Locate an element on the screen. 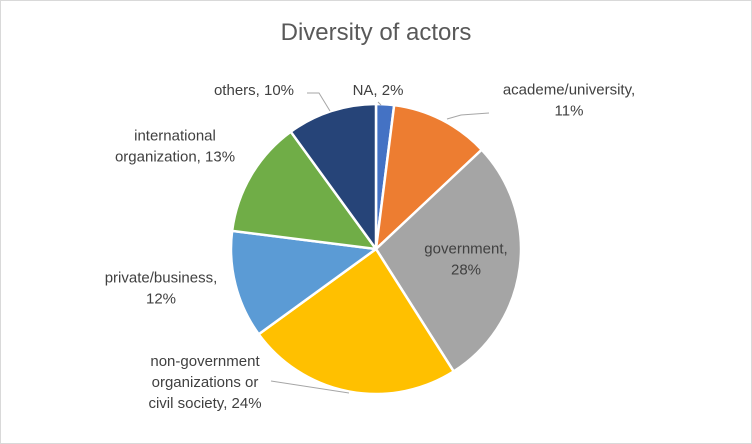  pie-slice-government is located at coordinates (448, 260).